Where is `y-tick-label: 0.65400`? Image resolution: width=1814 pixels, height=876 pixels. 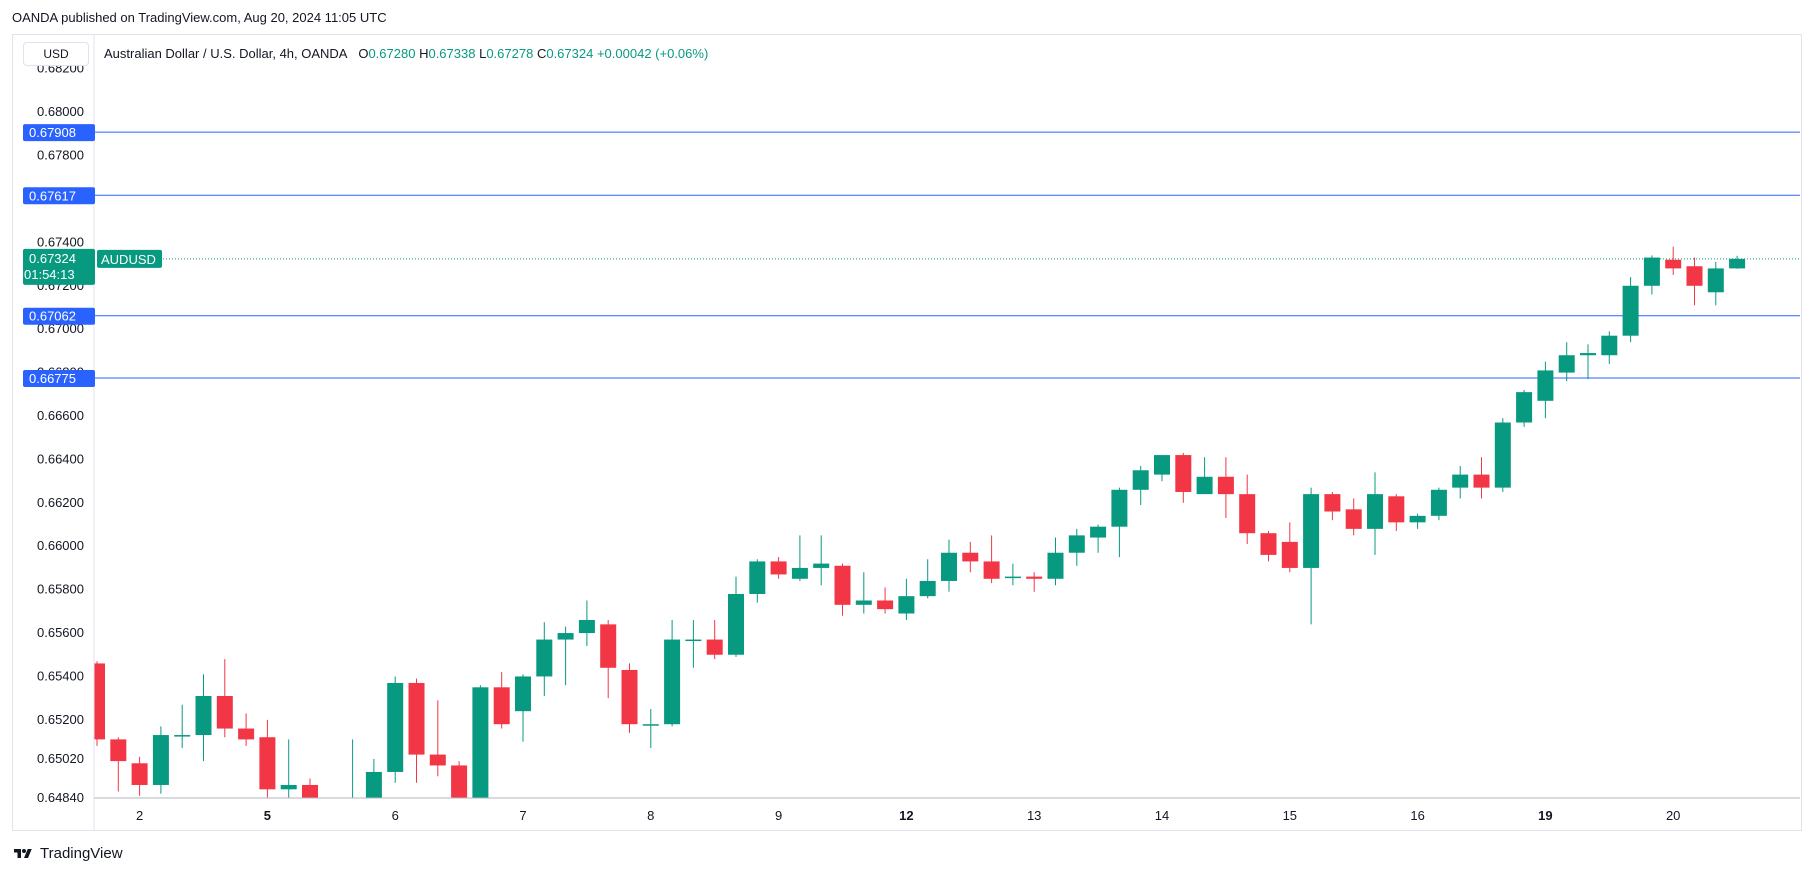
y-tick-label: 0.65400 is located at coordinates (60, 675).